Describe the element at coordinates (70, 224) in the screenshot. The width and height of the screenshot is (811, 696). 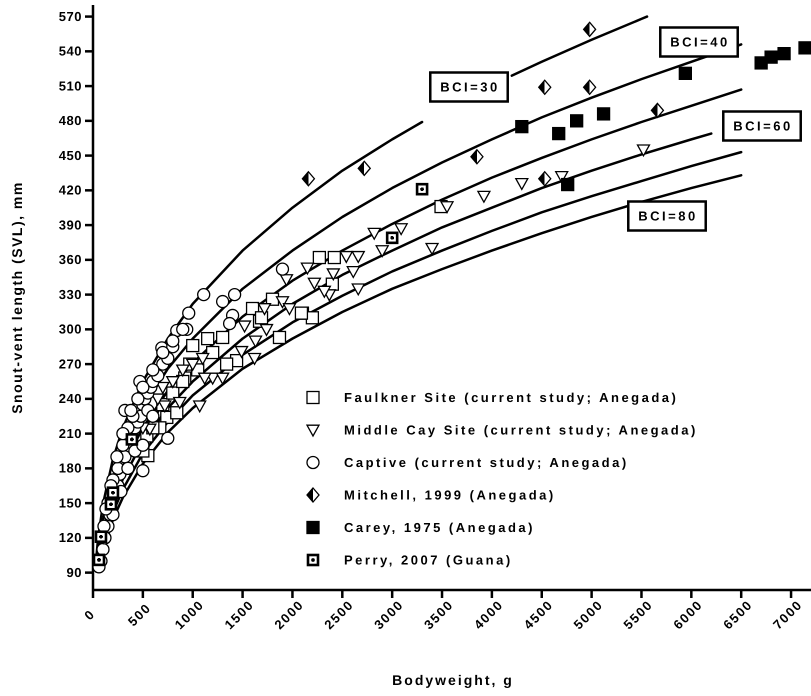
I see `y-tick-label: 390` at that location.